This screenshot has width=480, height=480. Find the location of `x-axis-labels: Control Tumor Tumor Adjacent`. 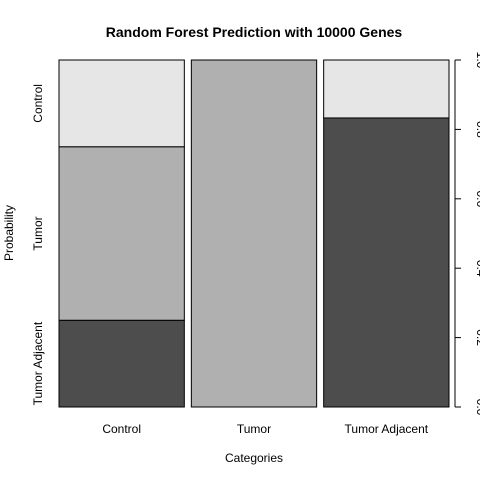

x-axis-labels: Control Tumor Tumor Adjacent is located at coordinates (265, 429).